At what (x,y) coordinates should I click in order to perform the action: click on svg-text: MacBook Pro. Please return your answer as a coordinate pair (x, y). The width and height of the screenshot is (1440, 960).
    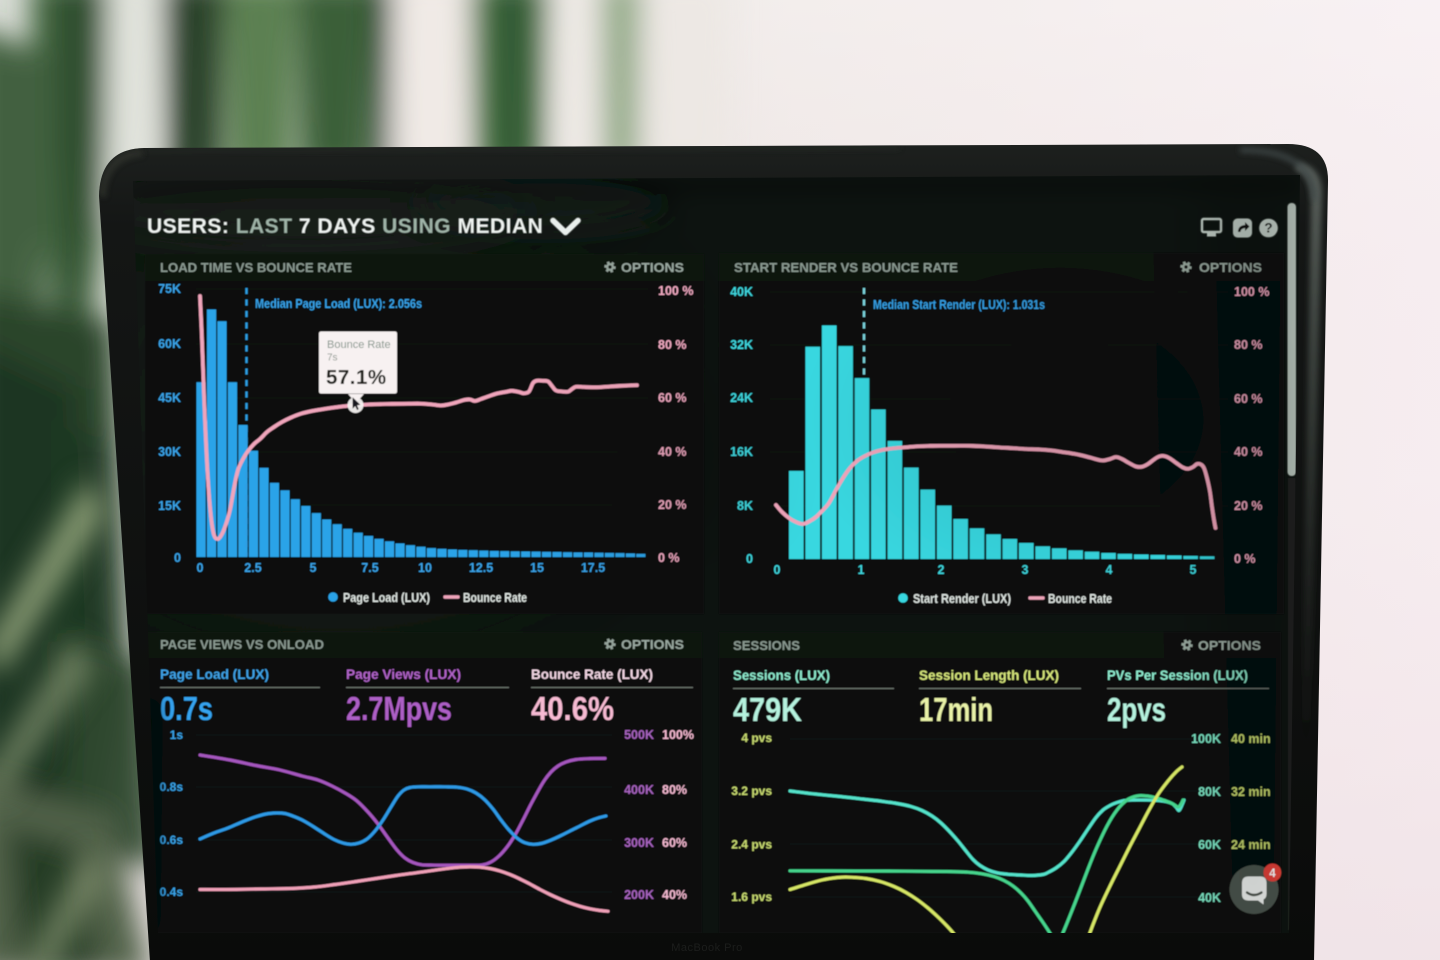
    Looking at the image, I should click on (707, 948).